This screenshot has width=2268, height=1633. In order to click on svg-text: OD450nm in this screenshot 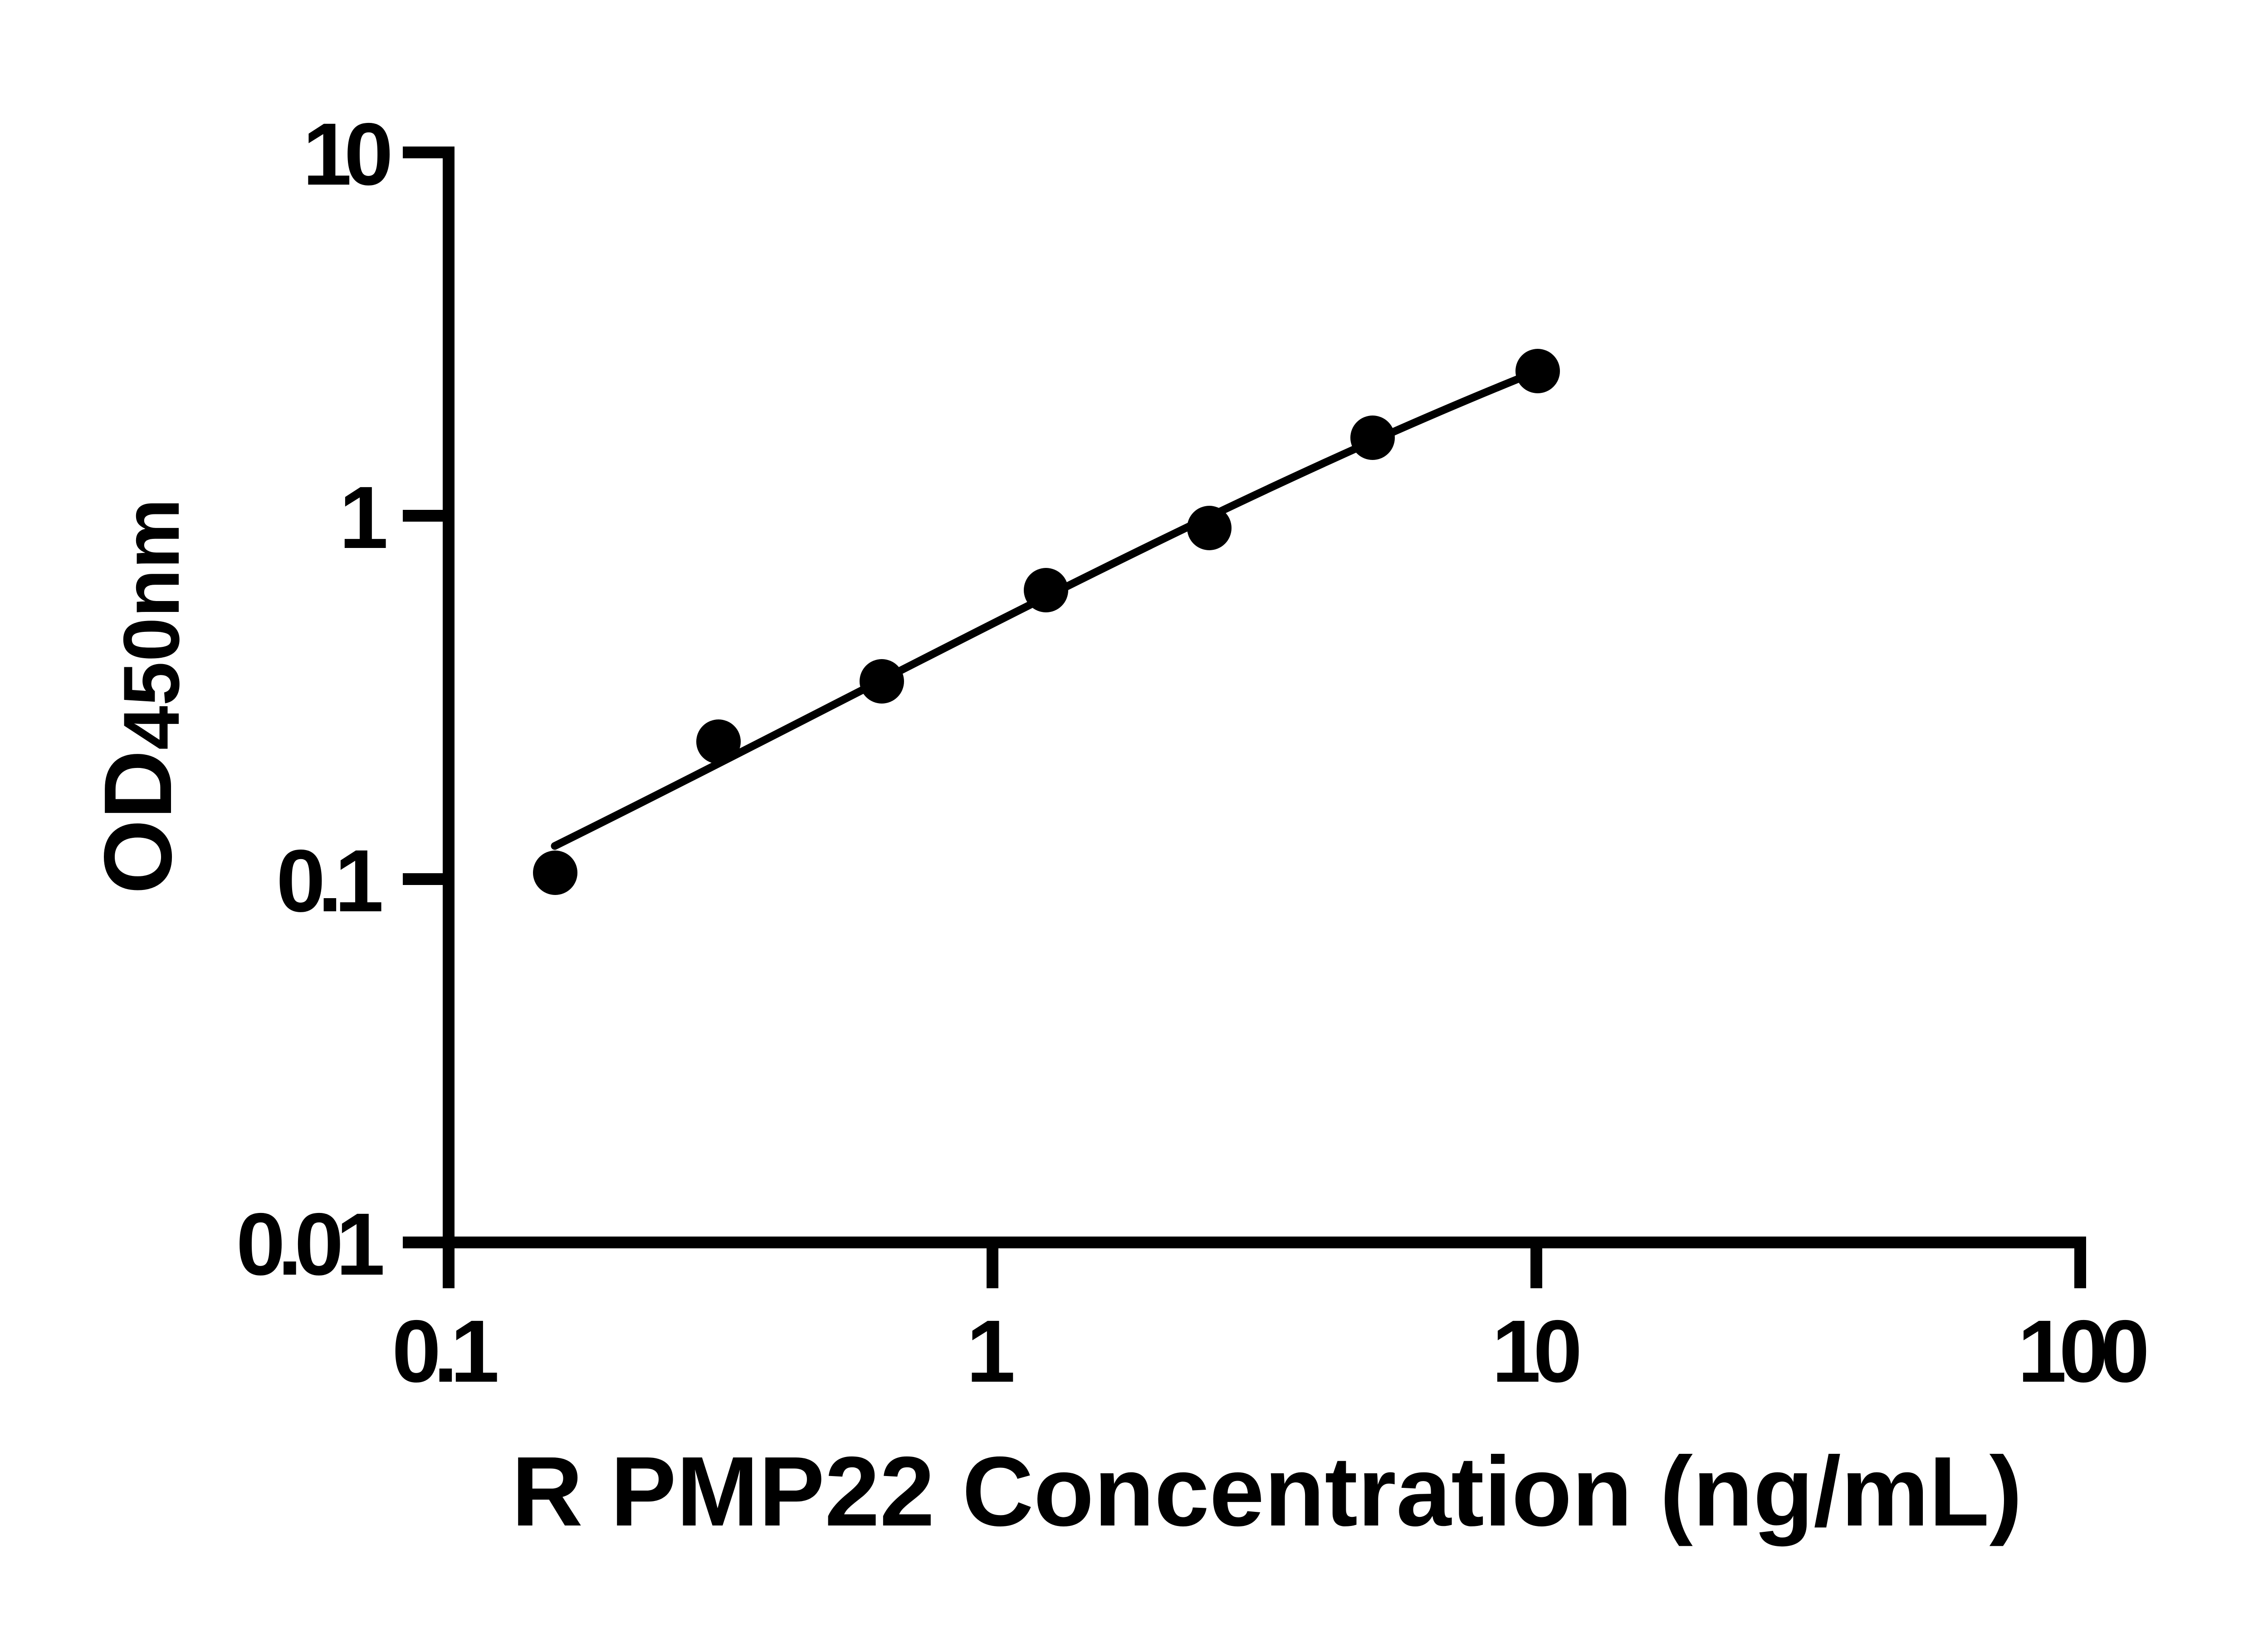, I will do `click(140, 696)`.